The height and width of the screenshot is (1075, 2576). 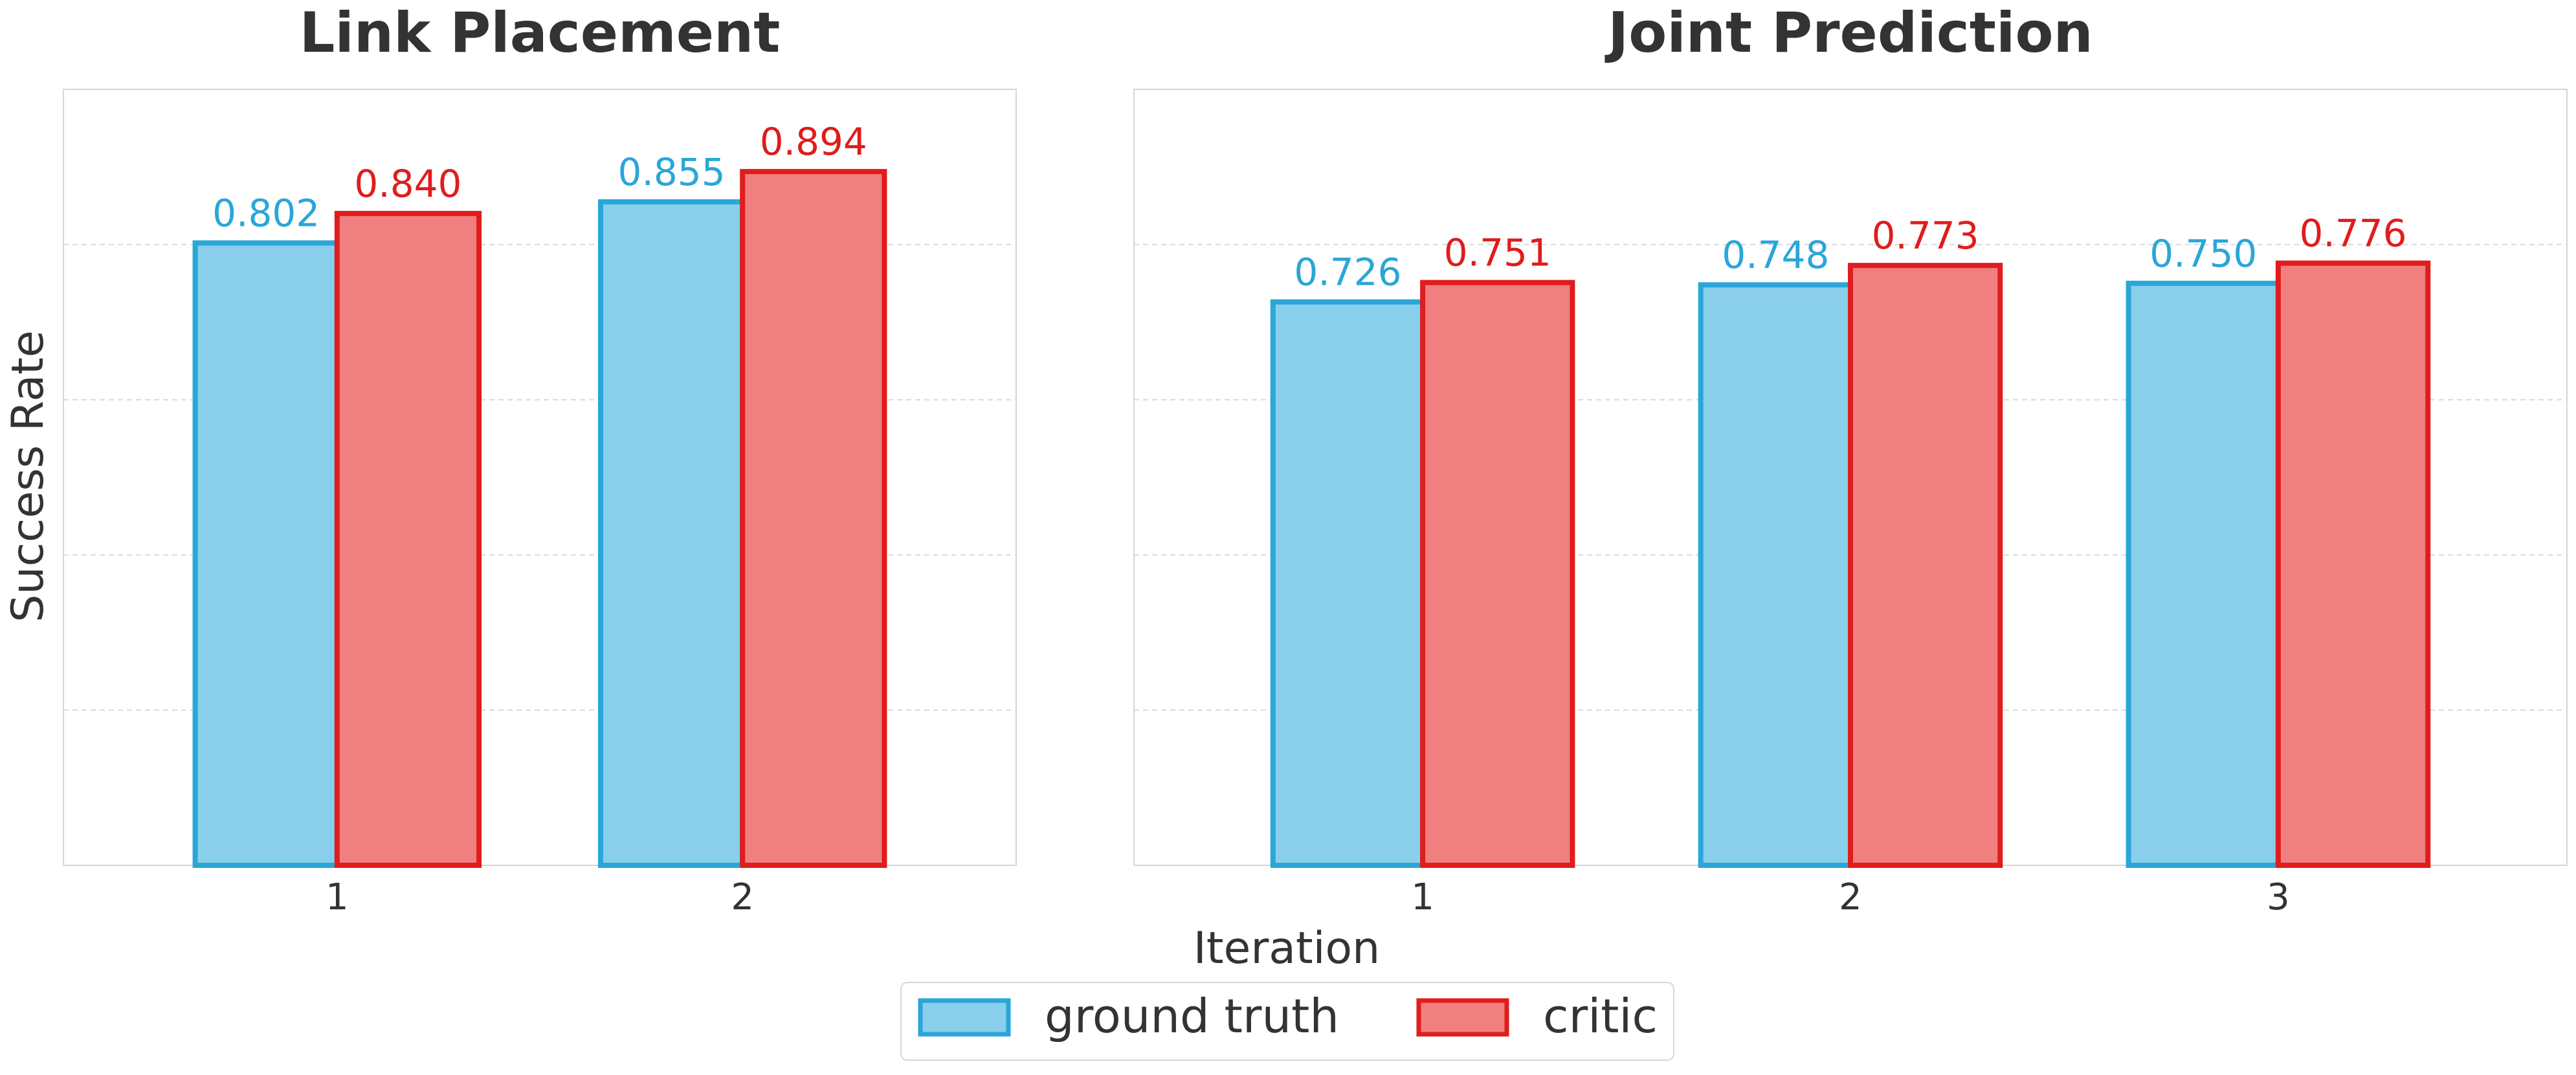 I want to click on data-label-ground-truth-iter-1: 0.726, so click(x=1347, y=272).